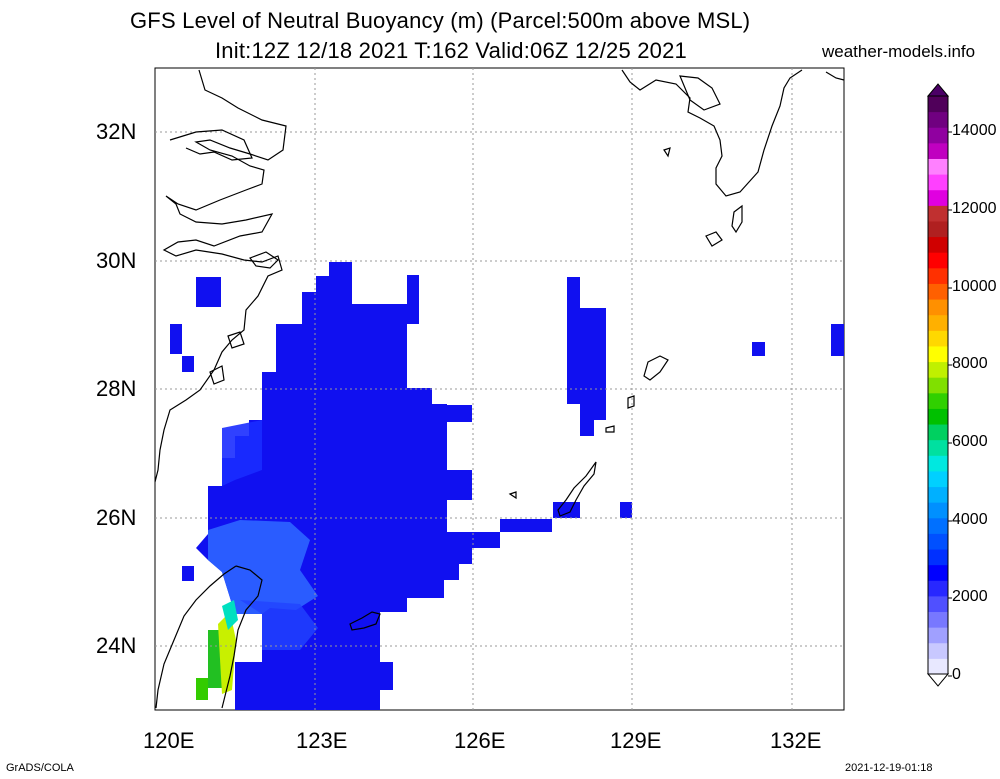  What do you see at coordinates (169, 740) in the screenshot?
I see `lon-label-120e: 120E` at bounding box center [169, 740].